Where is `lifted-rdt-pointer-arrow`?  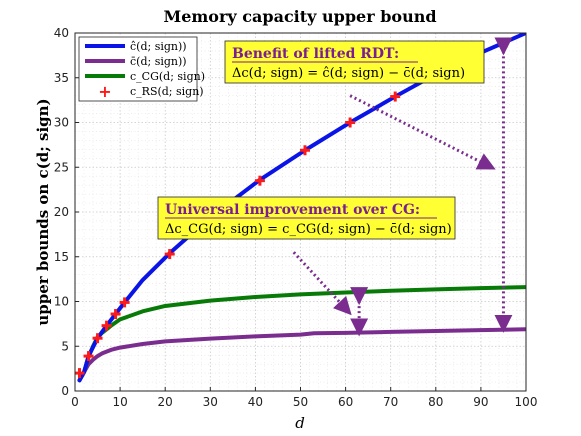
lifted-rdt-pointer-arrow is located at coordinates (422, 132).